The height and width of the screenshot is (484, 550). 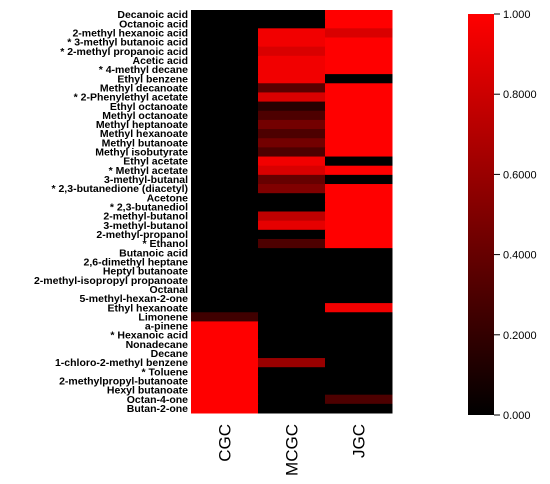 What do you see at coordinates (123, 382) in the screenshot?
I see `row-label: 2-methylpropyl-butanoate` at bounding box center [123, 382].